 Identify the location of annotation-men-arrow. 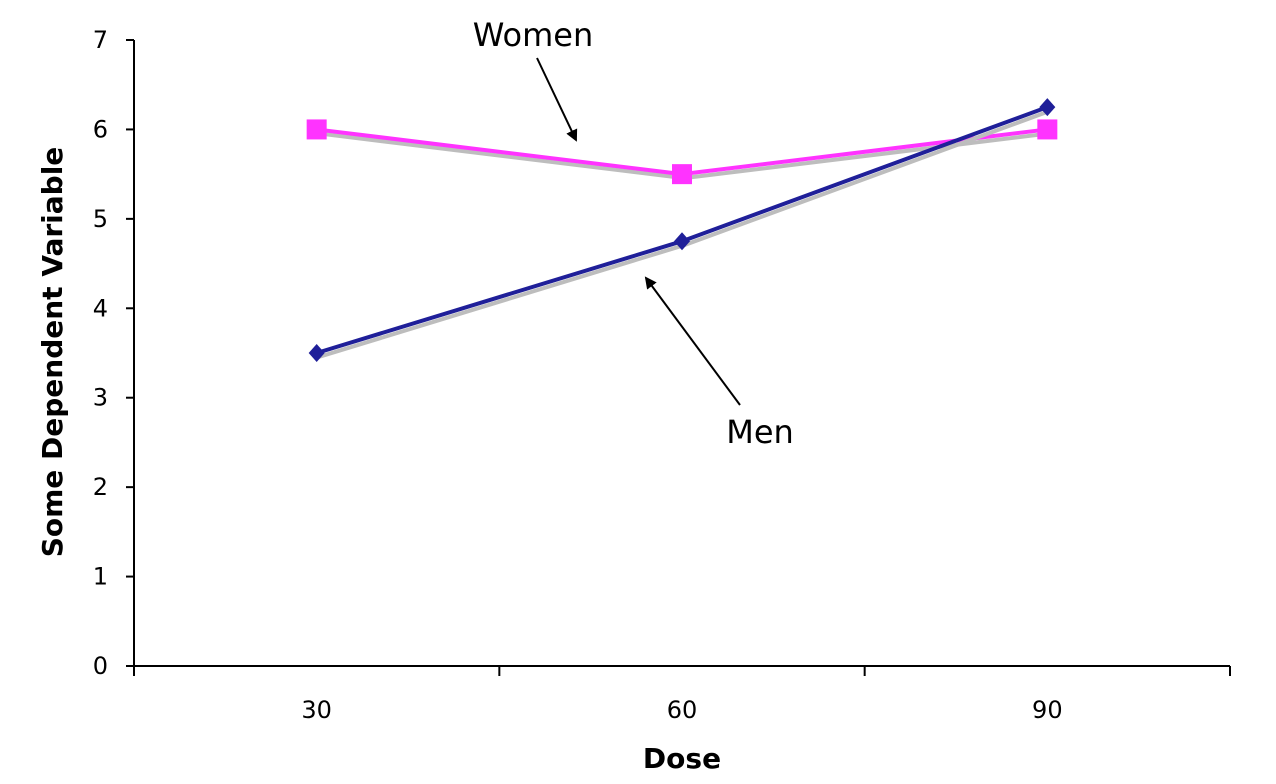
(692, 341).